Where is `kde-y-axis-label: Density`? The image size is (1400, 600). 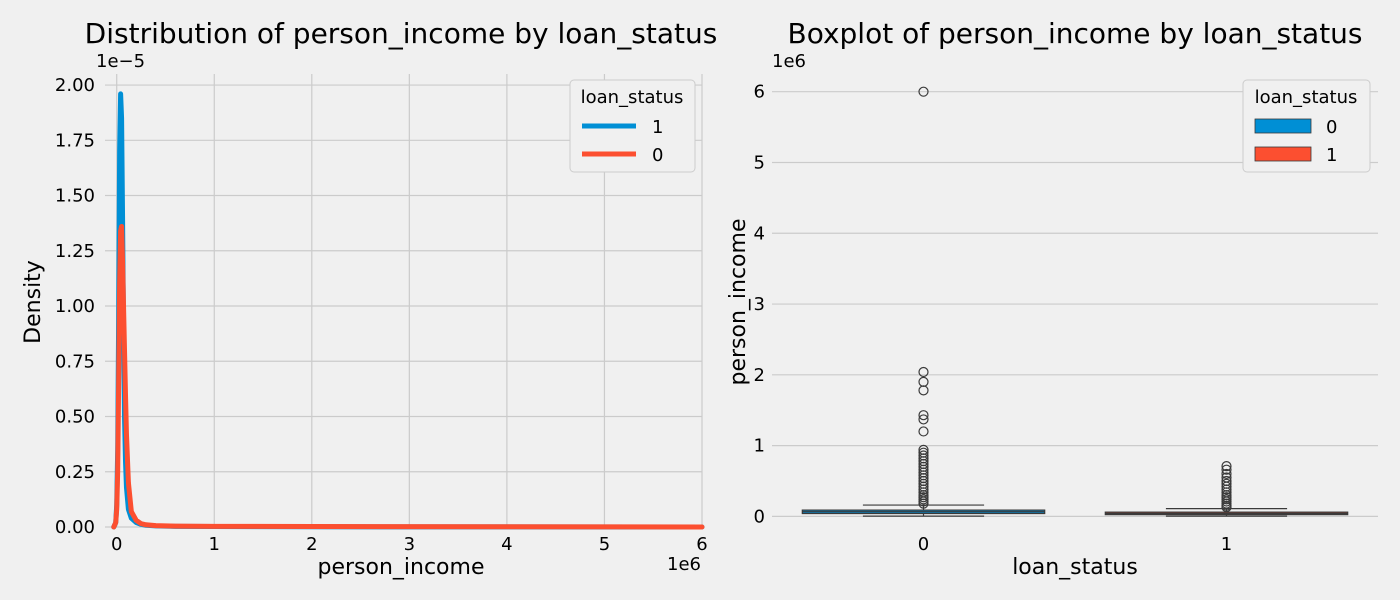
kde-y-axis-label: Density is located at coordinates (33, 302).